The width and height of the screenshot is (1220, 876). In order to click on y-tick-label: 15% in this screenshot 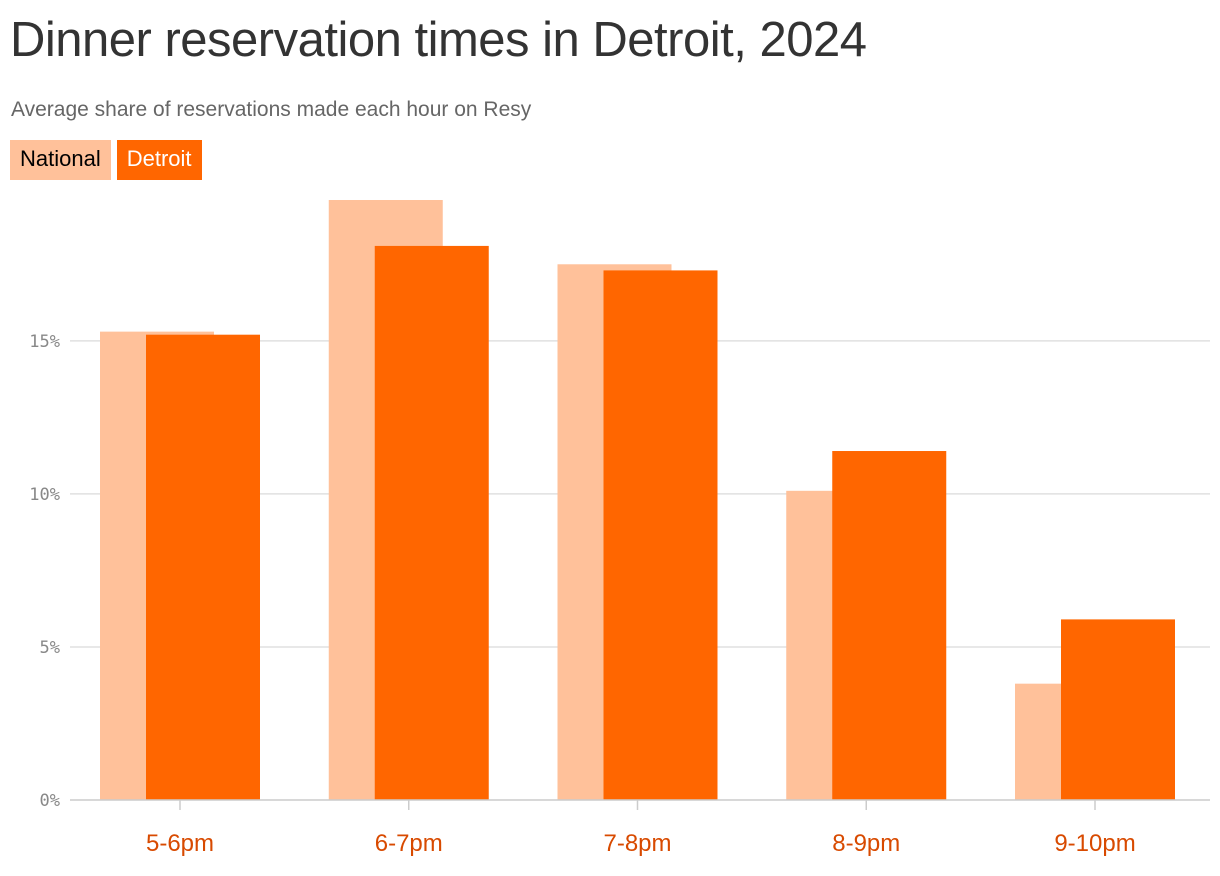, I will do `click(44, 342)`.